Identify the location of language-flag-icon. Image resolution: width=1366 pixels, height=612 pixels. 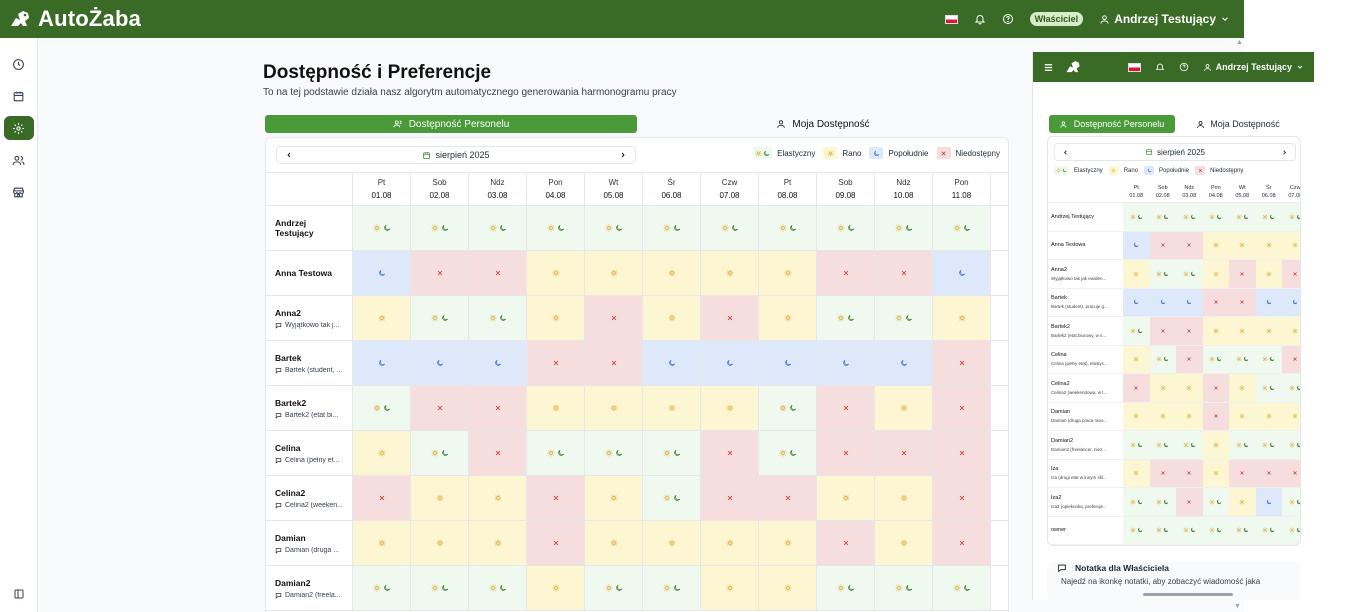
(1134, 67).